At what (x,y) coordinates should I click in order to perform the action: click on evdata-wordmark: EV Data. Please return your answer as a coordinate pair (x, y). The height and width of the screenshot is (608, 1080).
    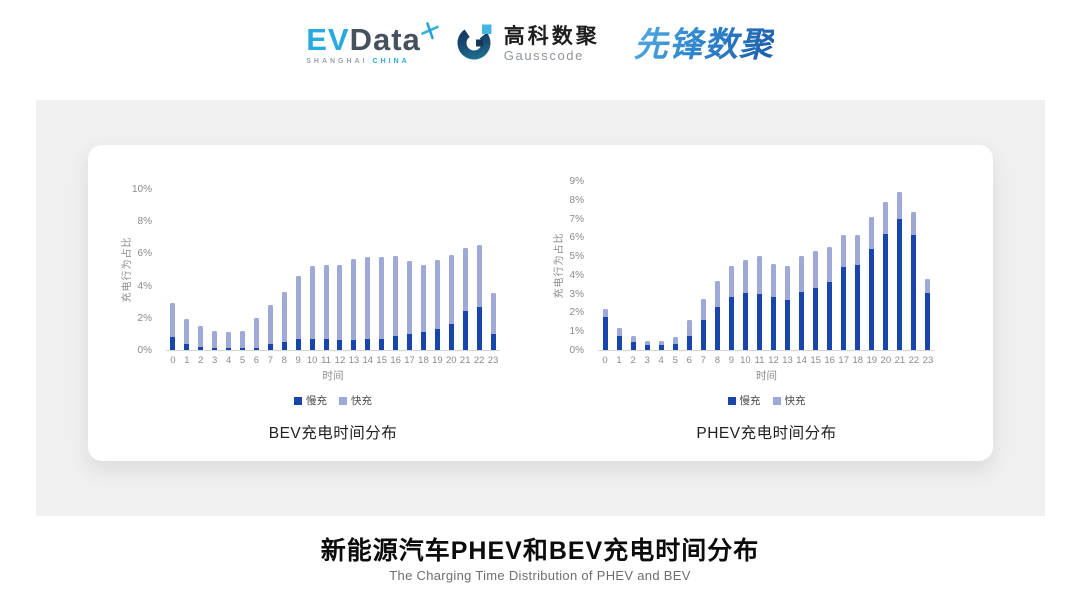
    Looking at the image, I should click on (372, 39).